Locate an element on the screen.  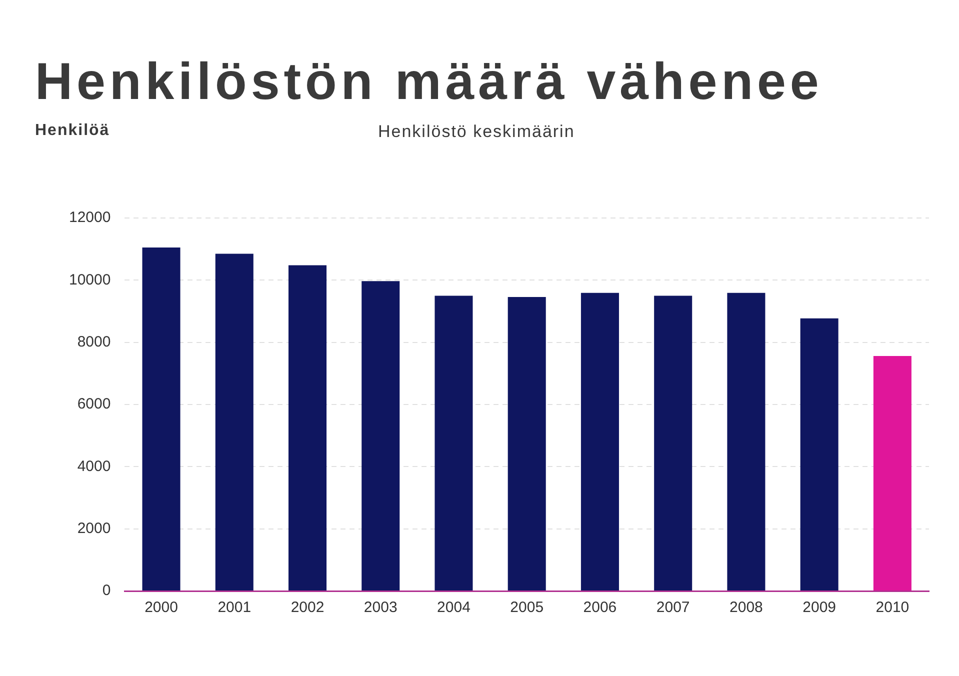
x-tick-label: 2002 is located at coordinates (307, 607).